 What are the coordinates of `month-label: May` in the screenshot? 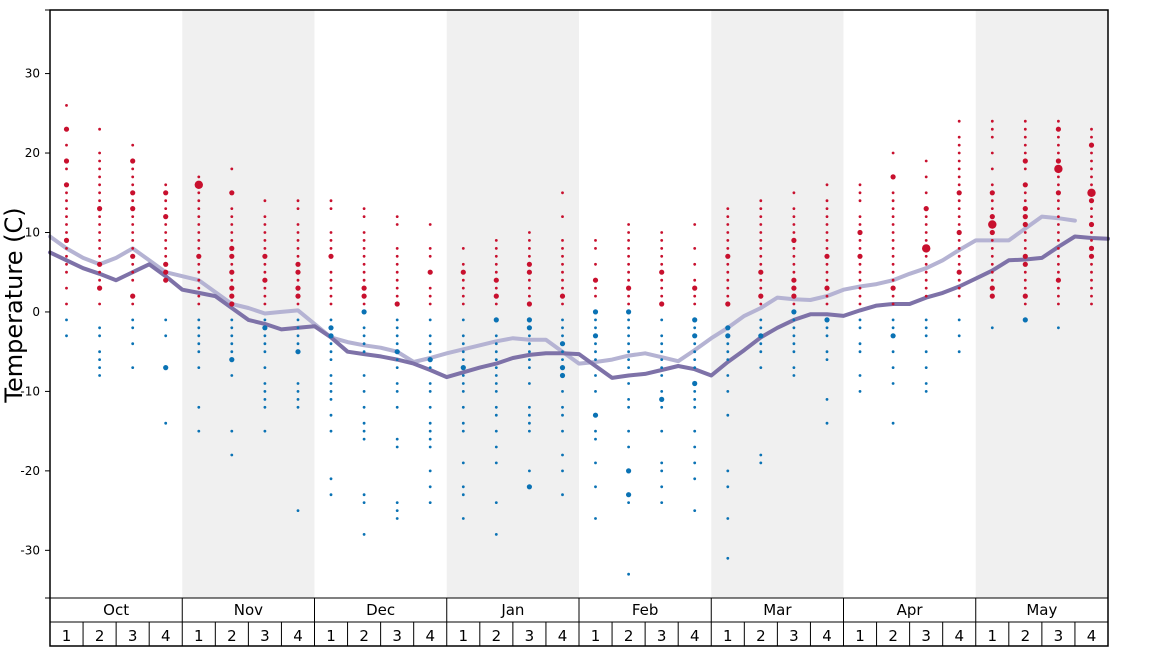 It's located at (1041, 610).